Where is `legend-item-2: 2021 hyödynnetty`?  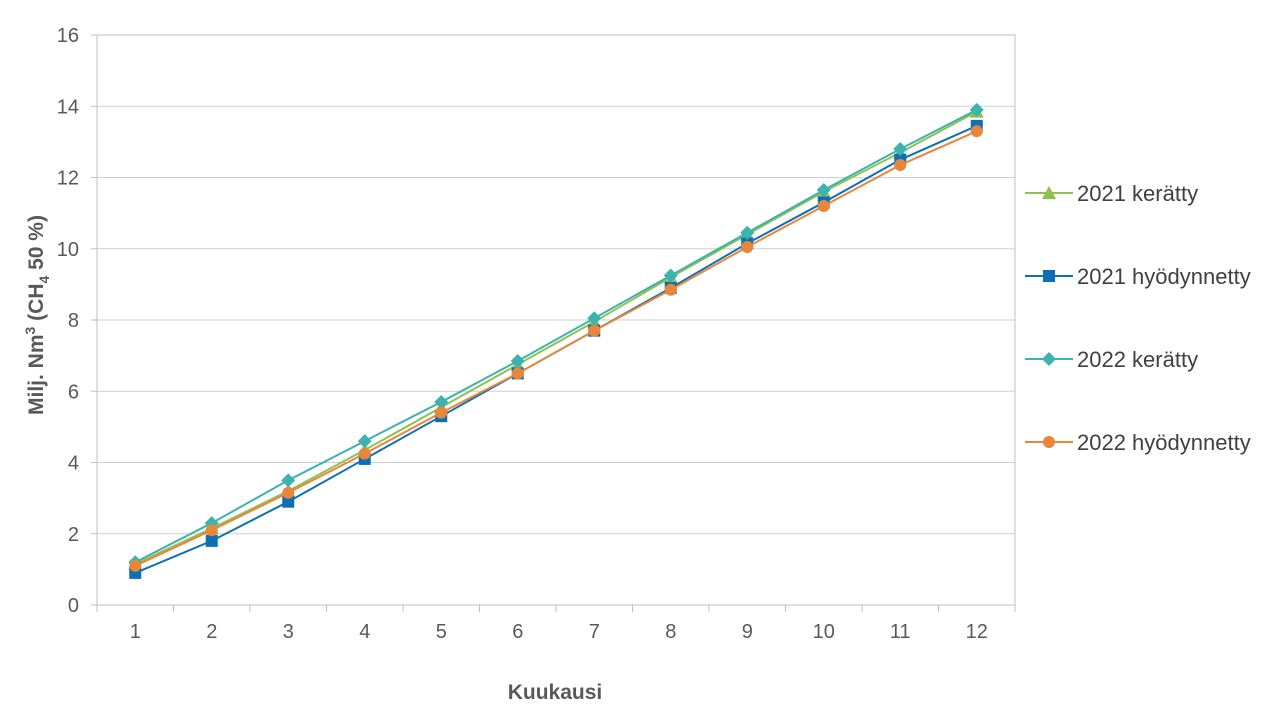
legend-item-2: 2021 hyödynnetty is located at coordinates (1138, 276).